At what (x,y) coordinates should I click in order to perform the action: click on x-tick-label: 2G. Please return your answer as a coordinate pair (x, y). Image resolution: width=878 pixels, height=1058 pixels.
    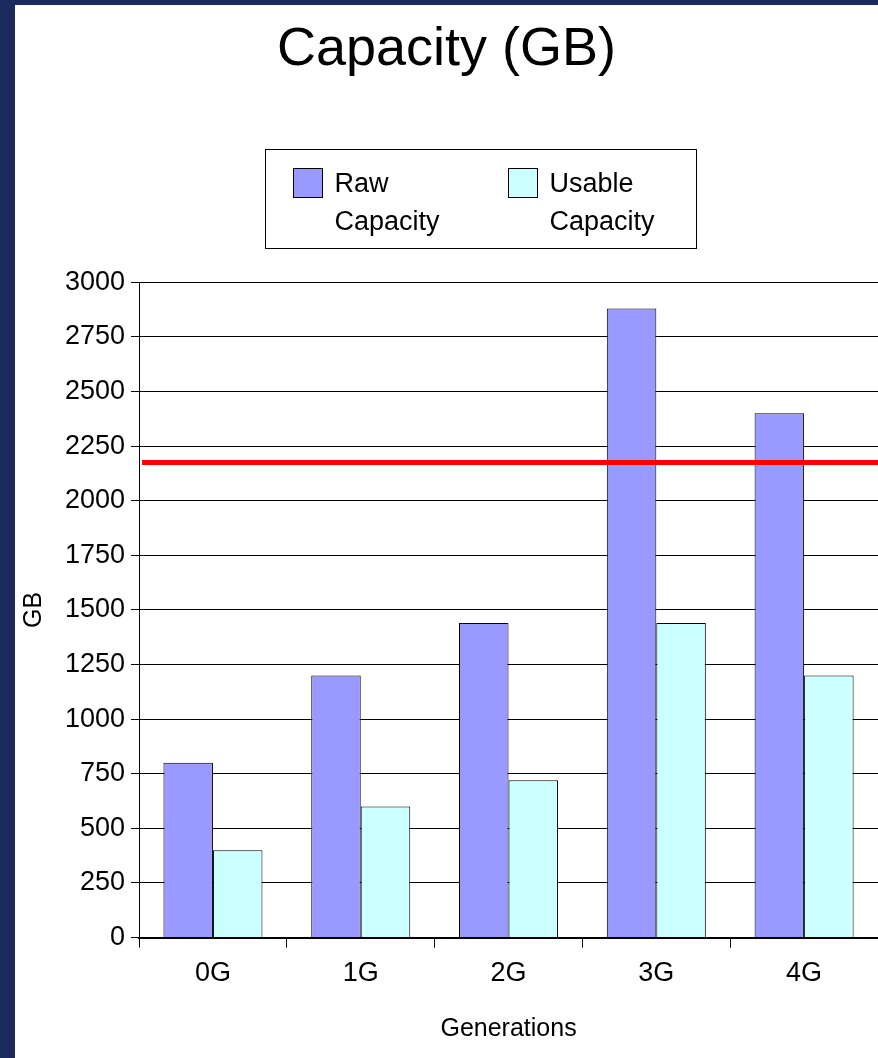
    Looking at the image, I should click on (508, 972).